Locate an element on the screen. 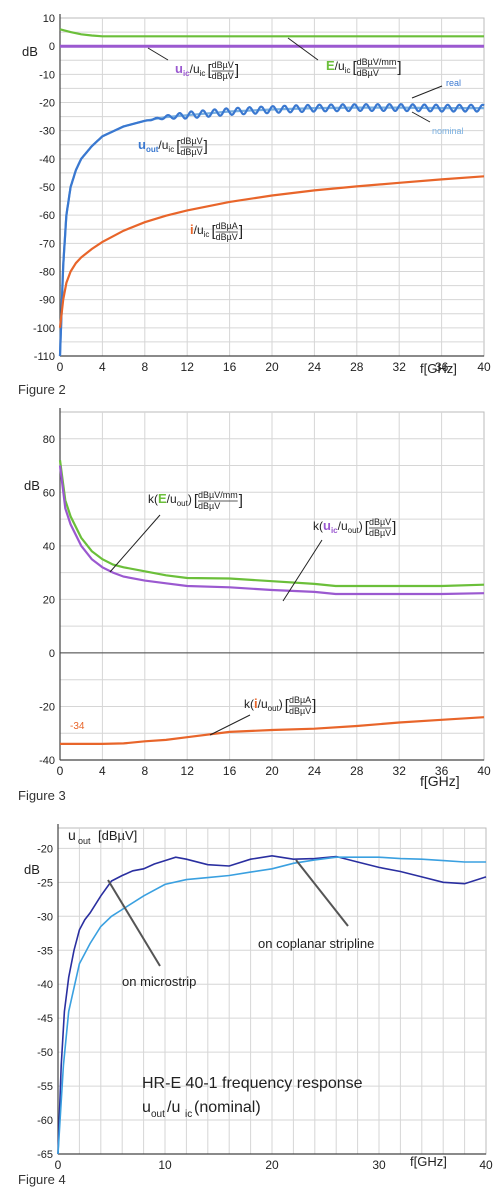  figure-4-caption: Figure 4 is located at coordinates (42, 1179).